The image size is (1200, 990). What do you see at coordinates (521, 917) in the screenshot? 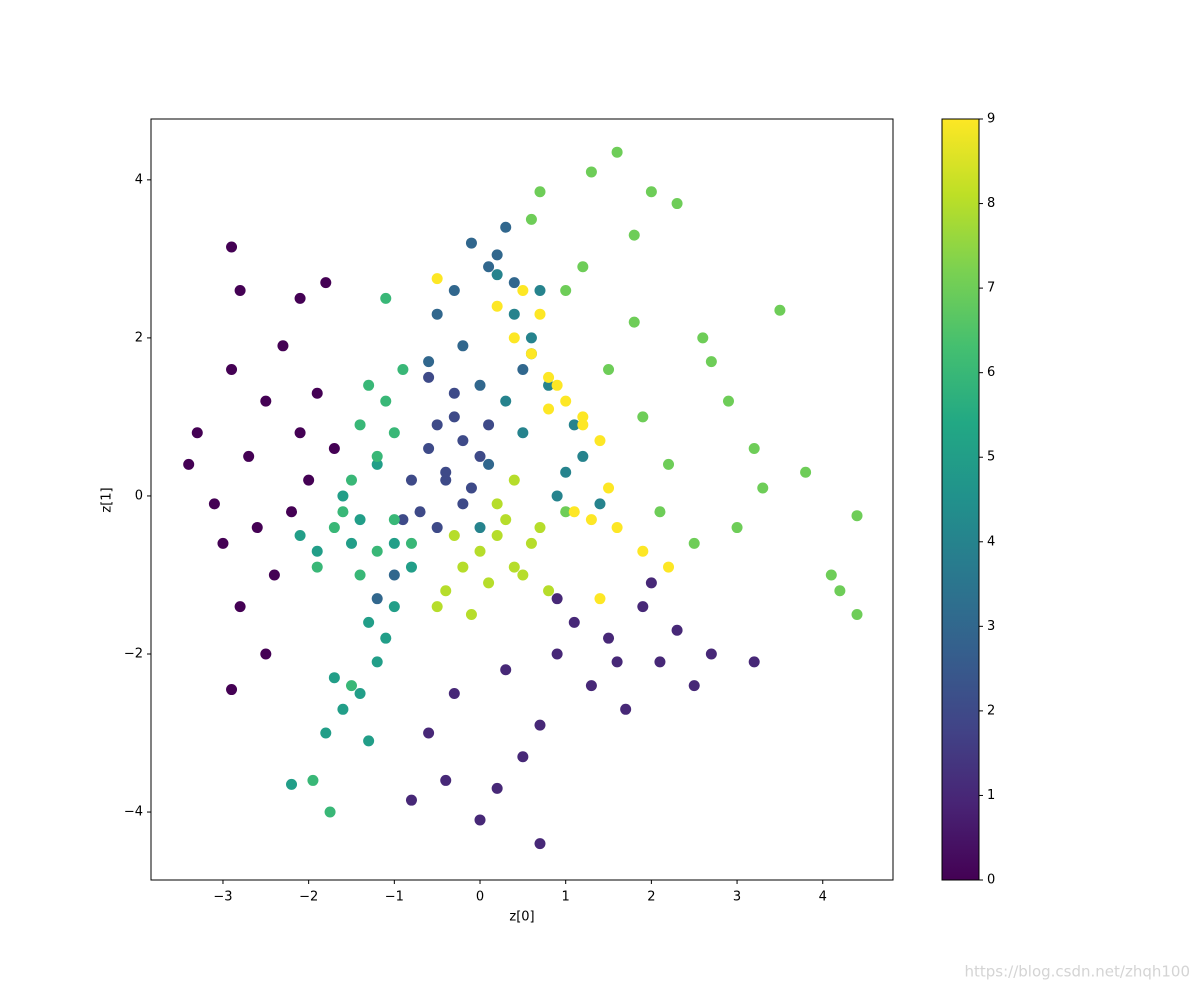
I see `x-axis-label: z[0]` at bounding box center [521, 917].